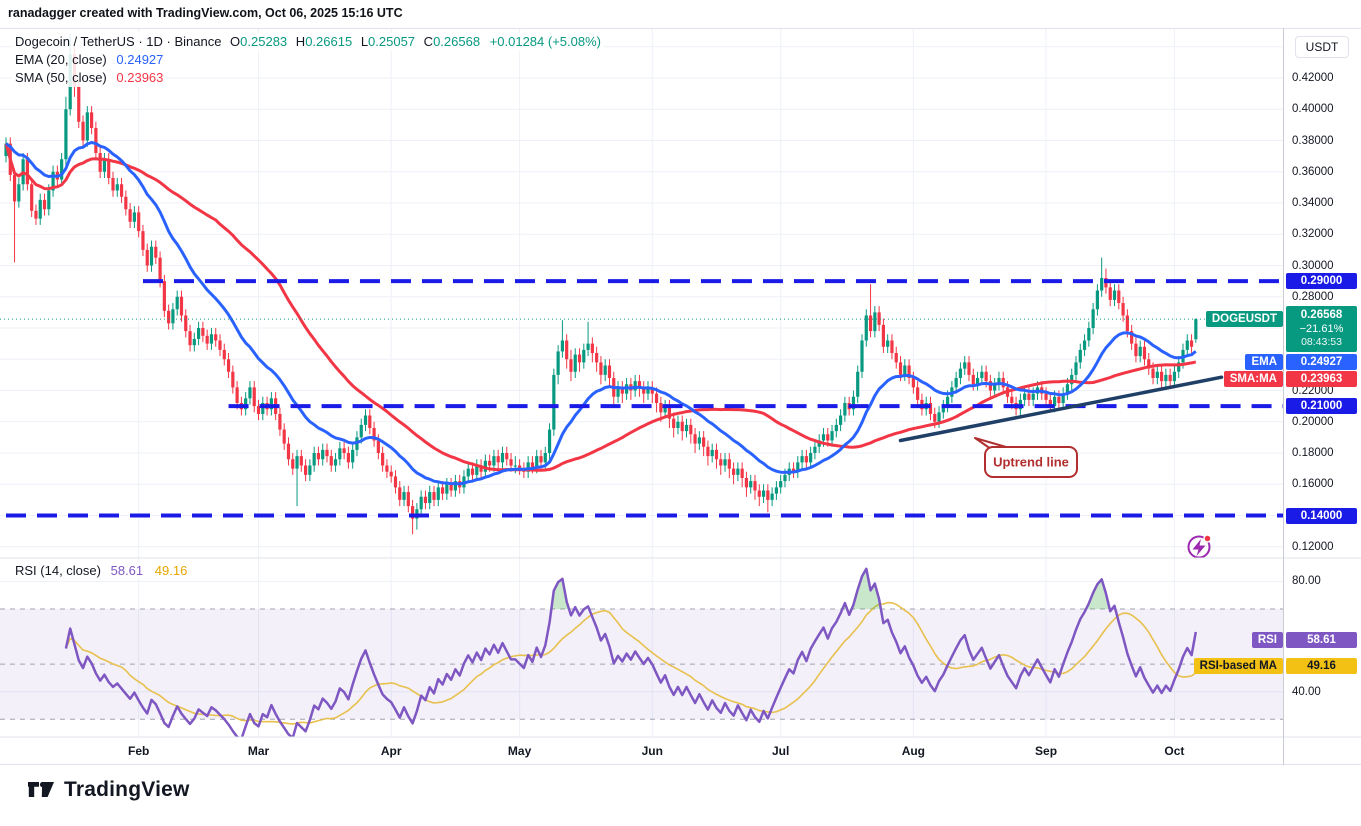 The image size is (1361, 826). I want to click on rsi-axis-tick: 80.00, so click(1306, 581).